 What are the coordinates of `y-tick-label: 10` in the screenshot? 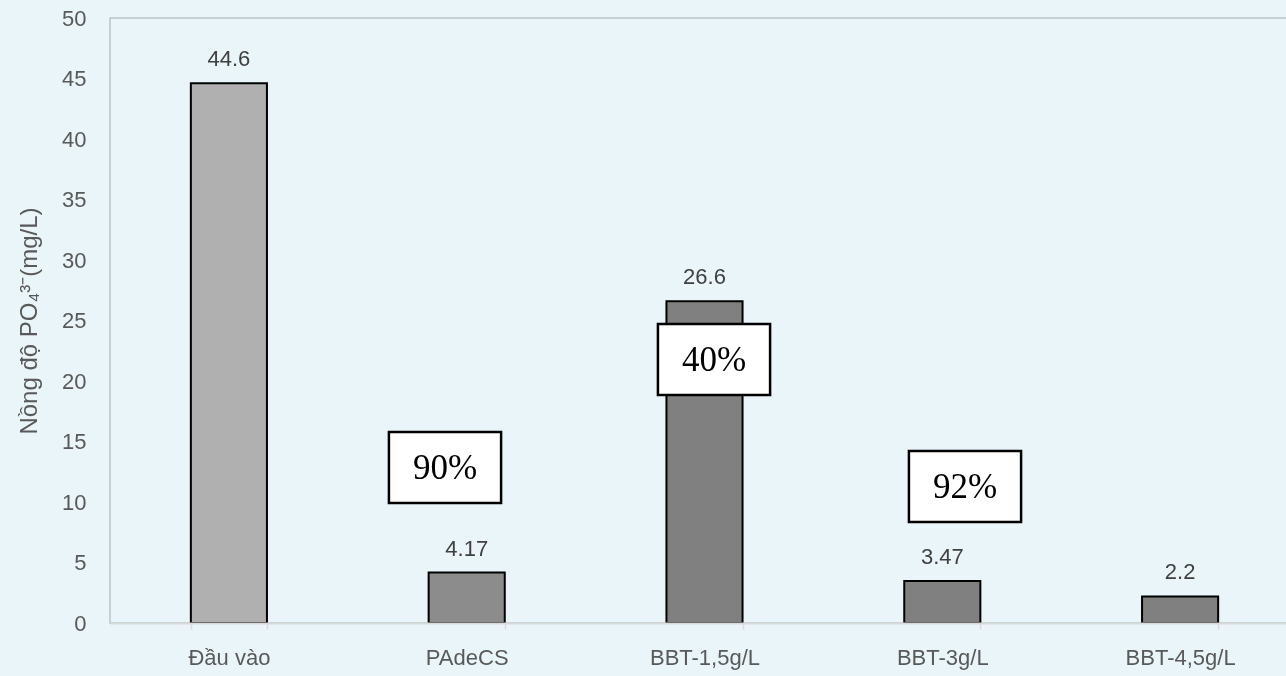 It's located at (74, 502).